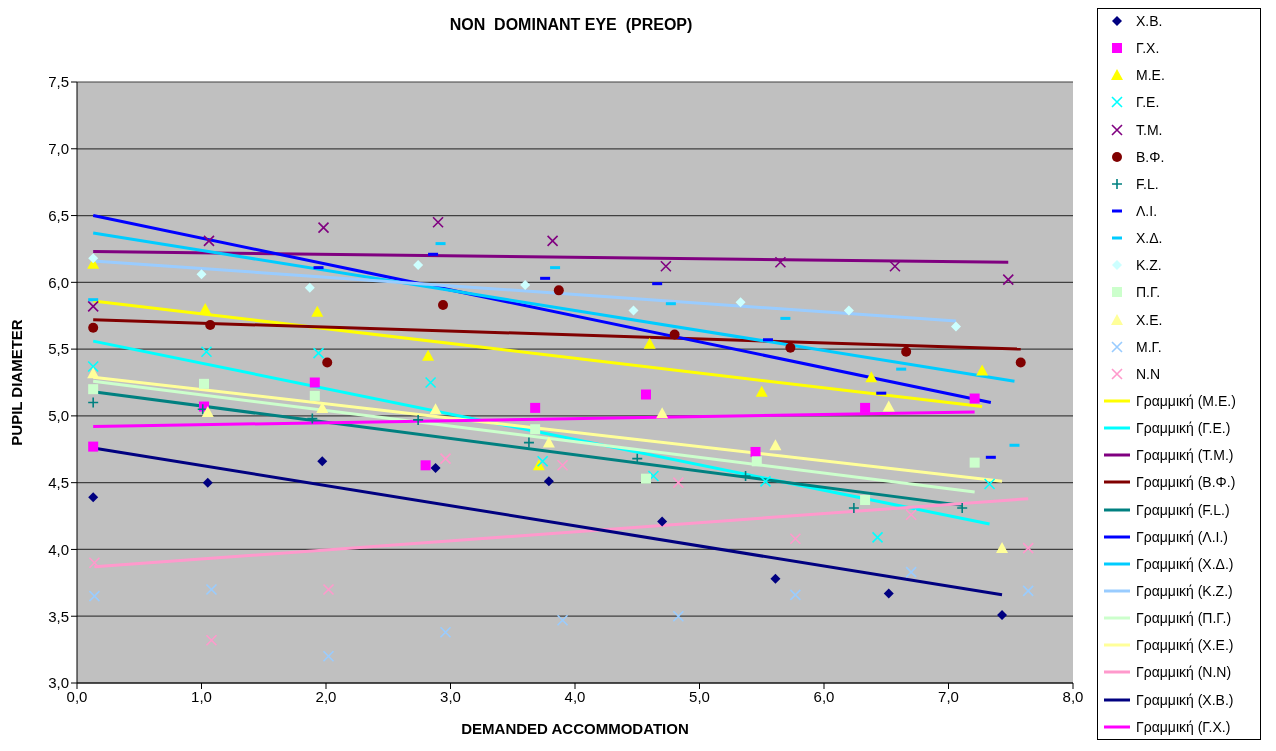 The width and height of the screenshot is (1276, 751). Describe the element at coordinates (201, 696) in the screenshot. I see `x-tick-label: 1,0` at that location.